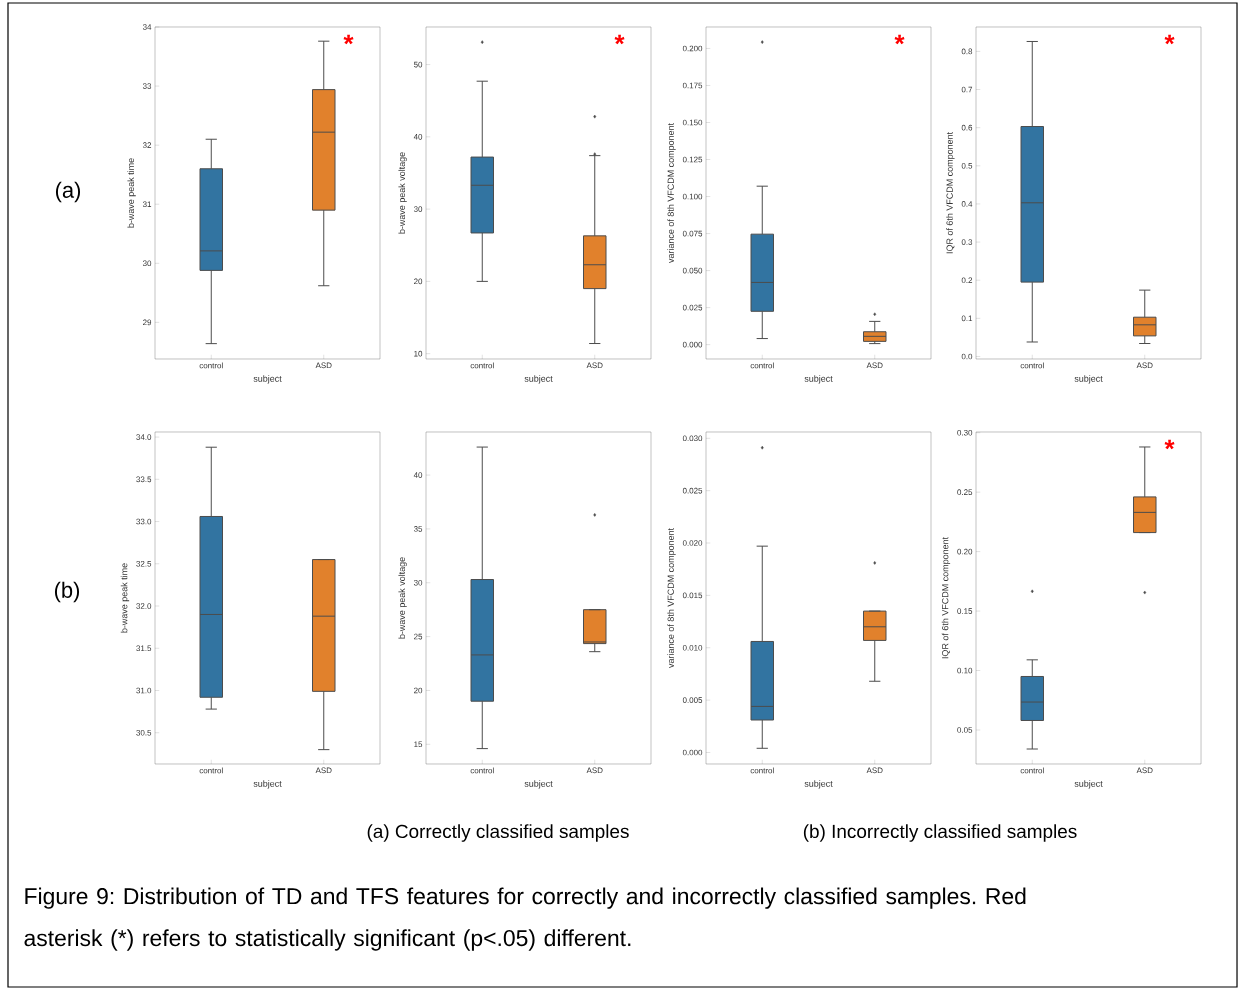  Describe the element at coordinates (525, 919) in the screenshot. I see `caption: Figure 9: Distribution of TD and TFS features for correctly and incorrectly classified samples. Red asterisk (*) refers to statistically significant (p<.05) different.` at that location.